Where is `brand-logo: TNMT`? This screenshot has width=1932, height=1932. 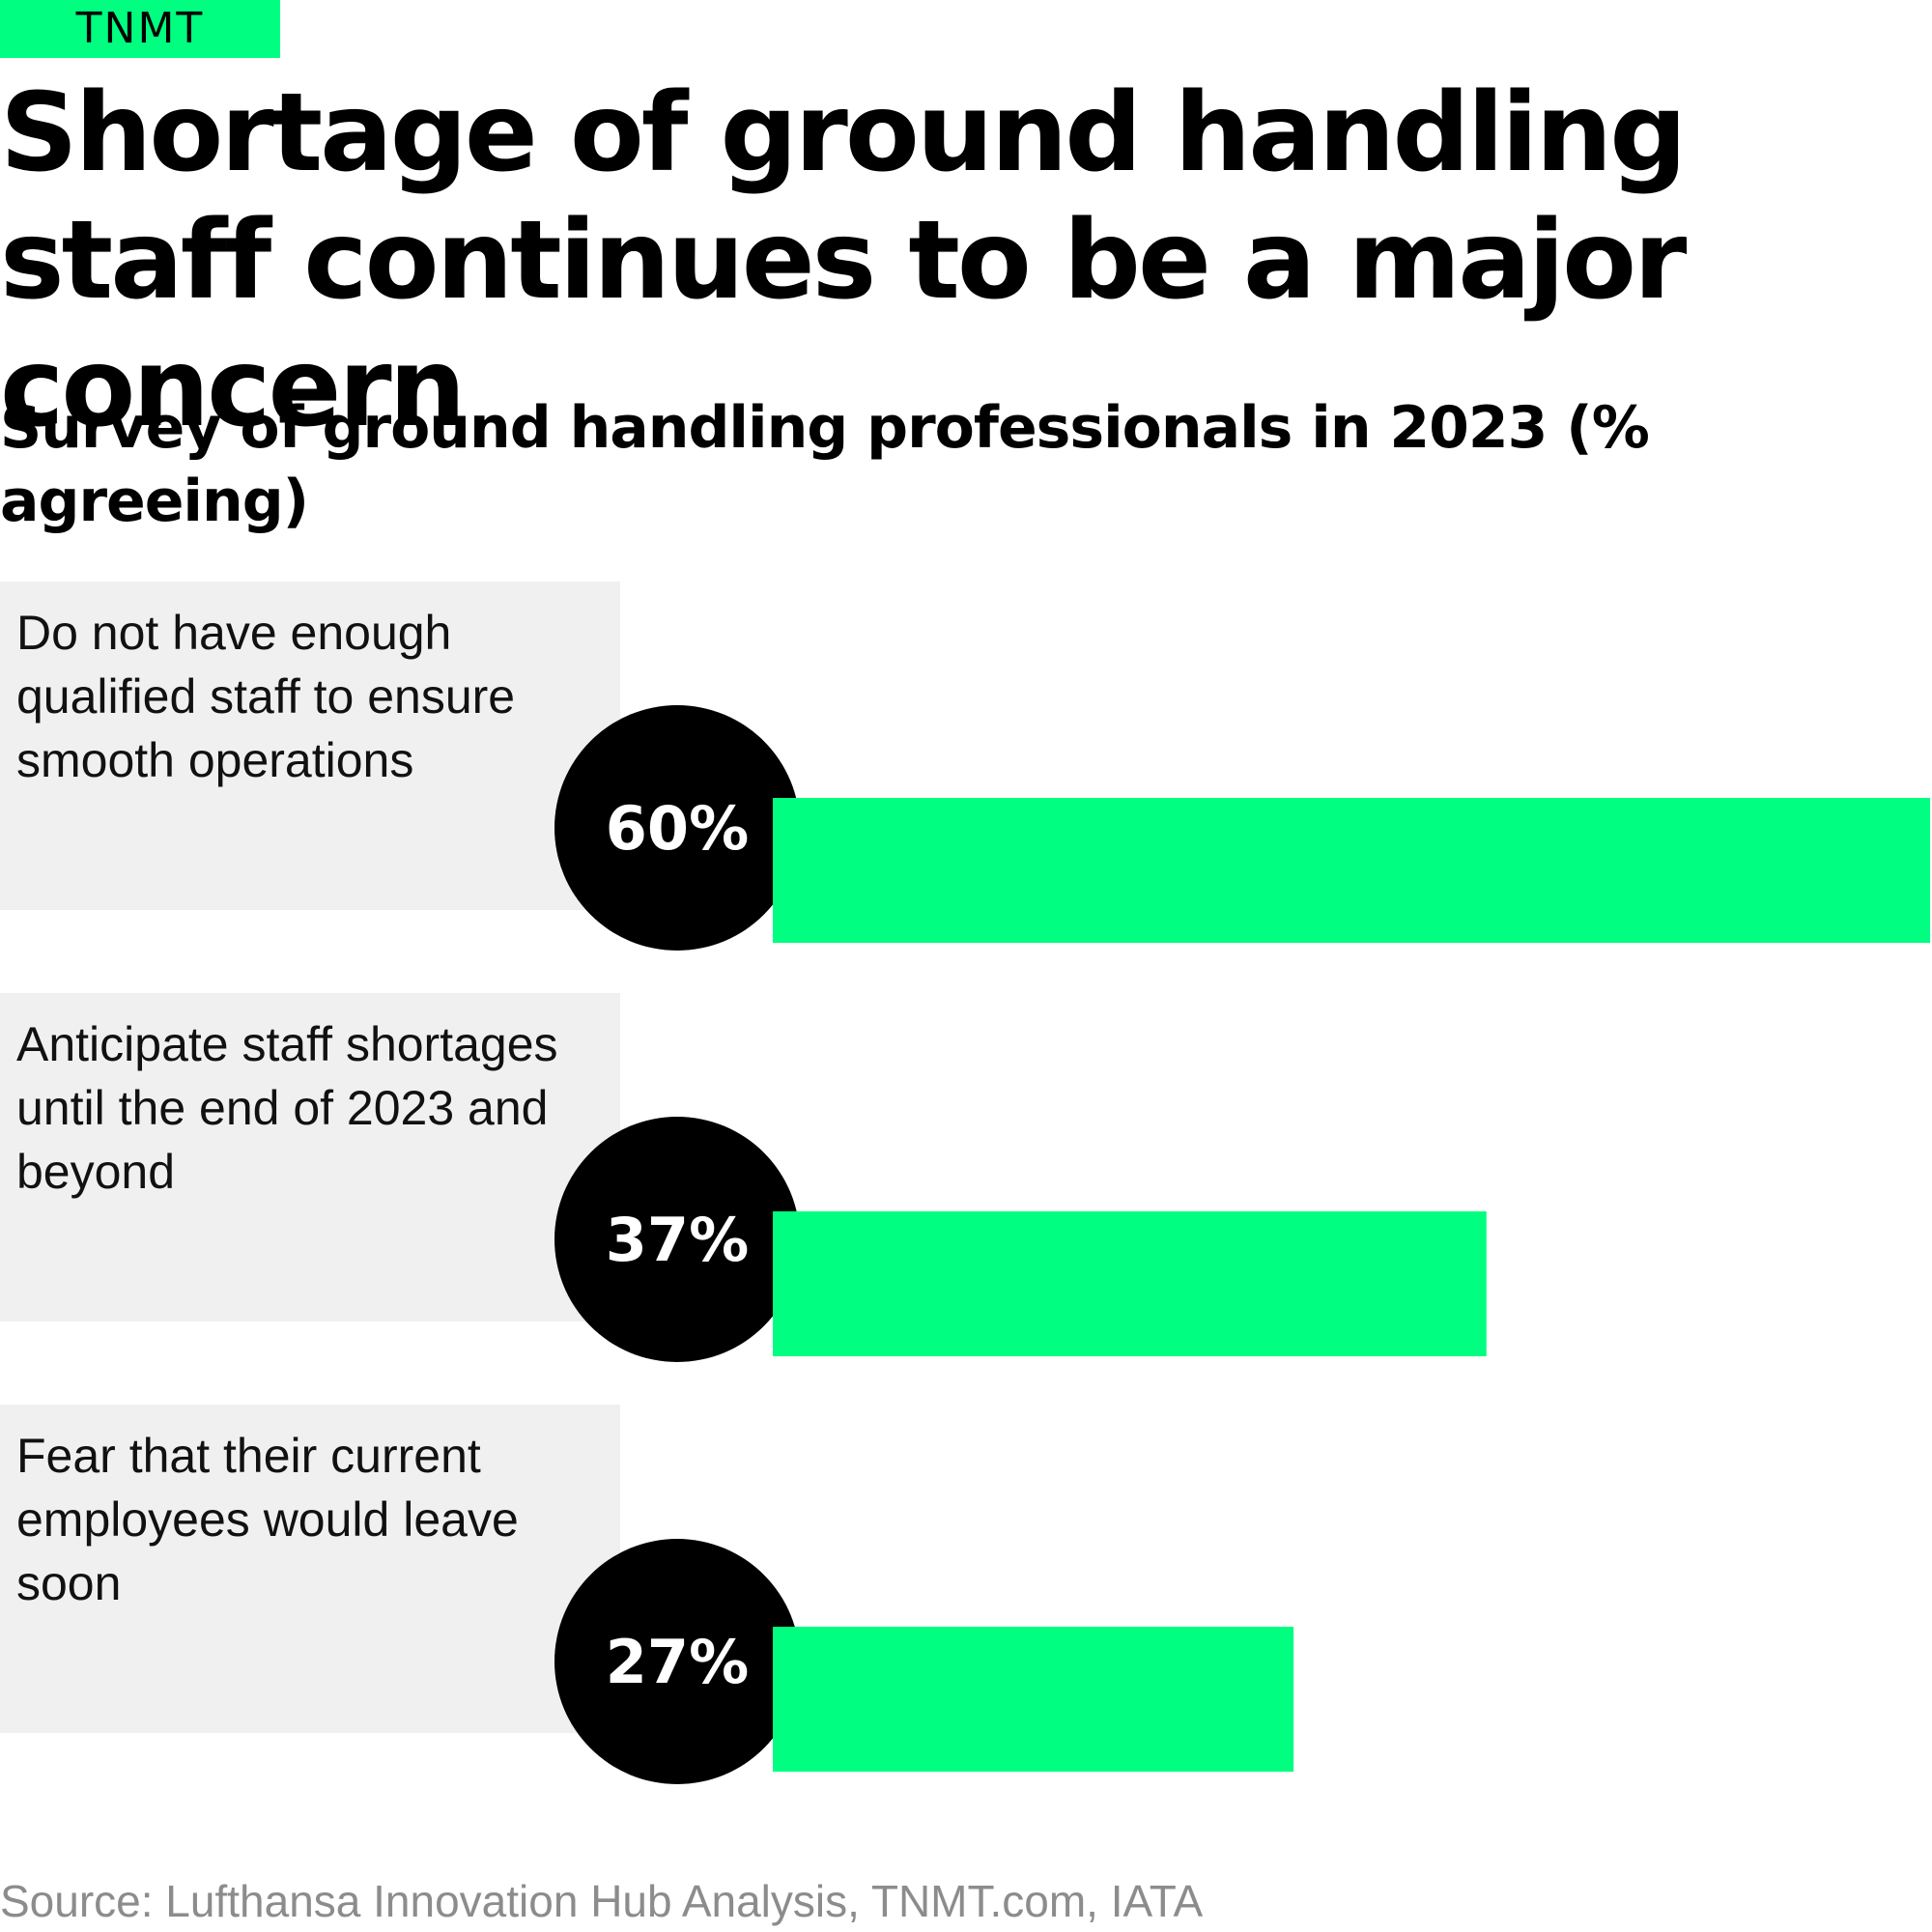 brand-logo: TNMT is located at coordinates (140, 29).